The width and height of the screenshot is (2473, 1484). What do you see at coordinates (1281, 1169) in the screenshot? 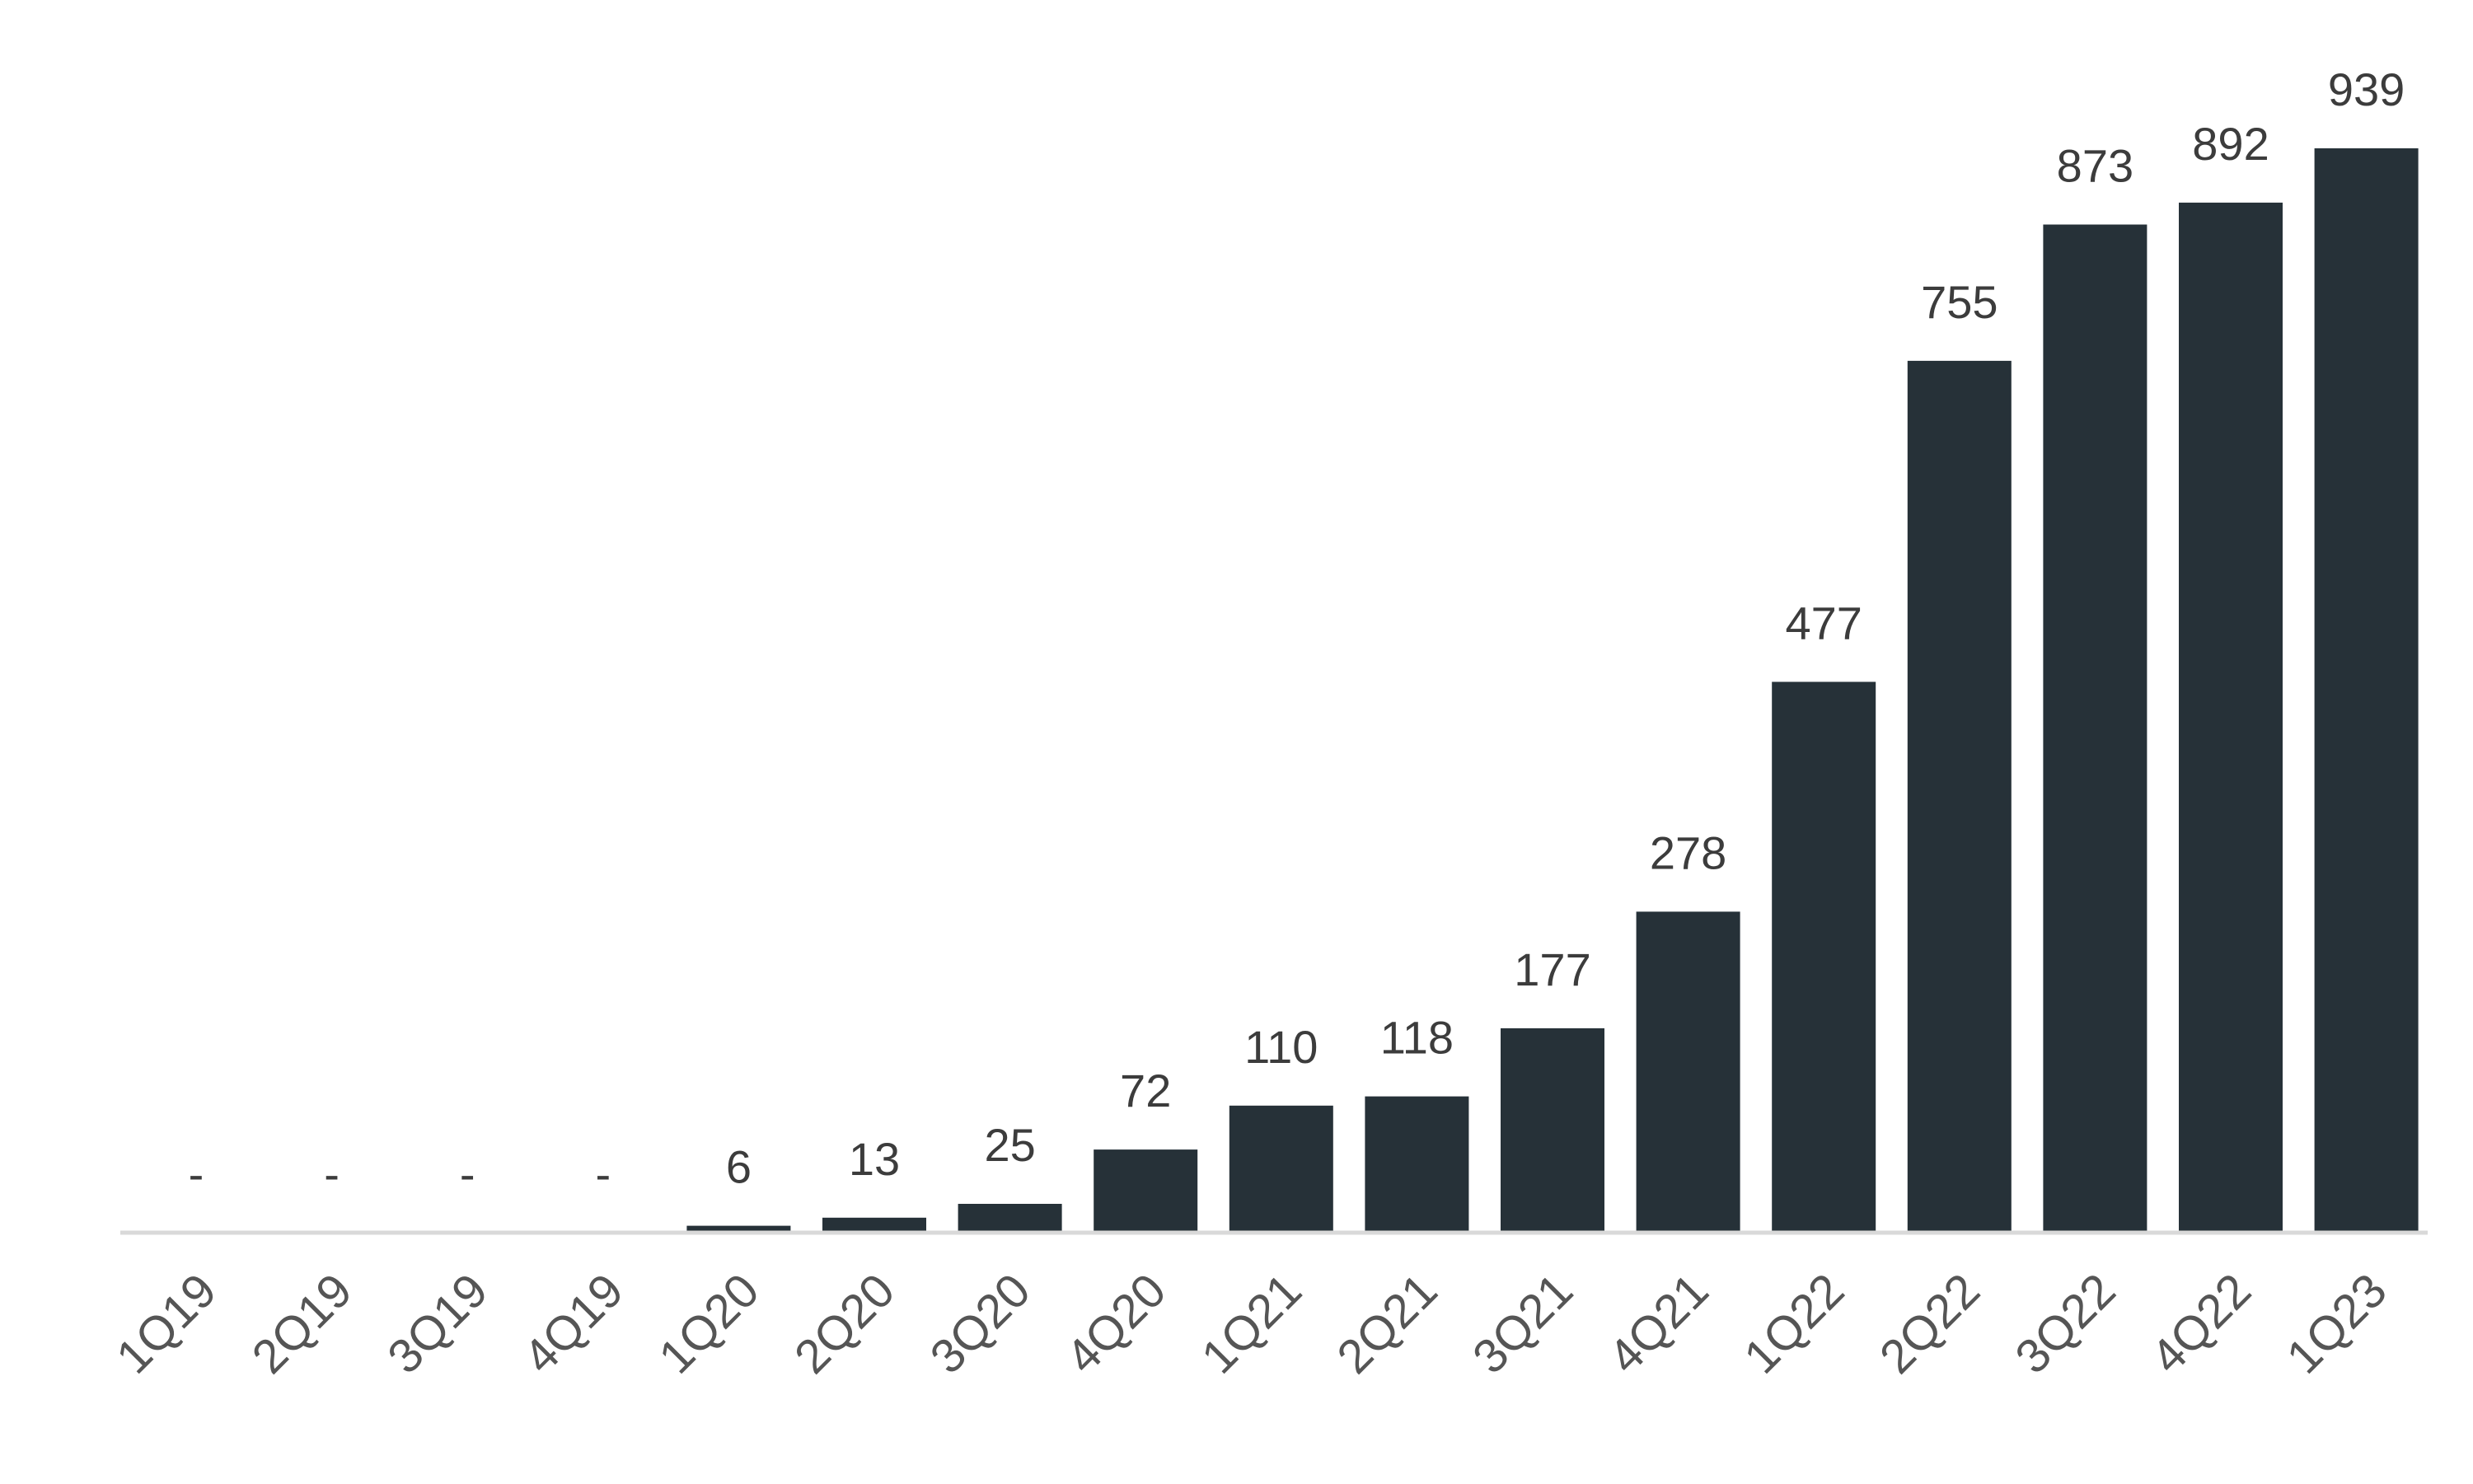
I see `bar-1Q21` at bounding box center [1281, 1169].